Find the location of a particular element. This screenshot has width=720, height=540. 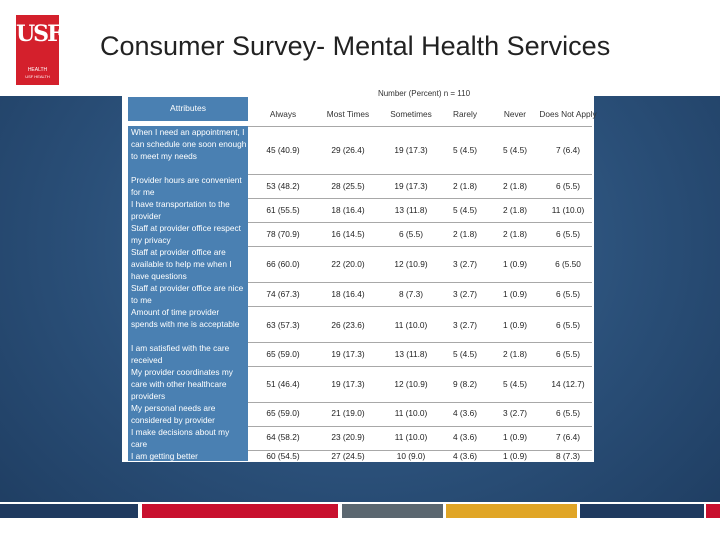

value-cell: 65 (59.0) is located at coordinates (283, 413).